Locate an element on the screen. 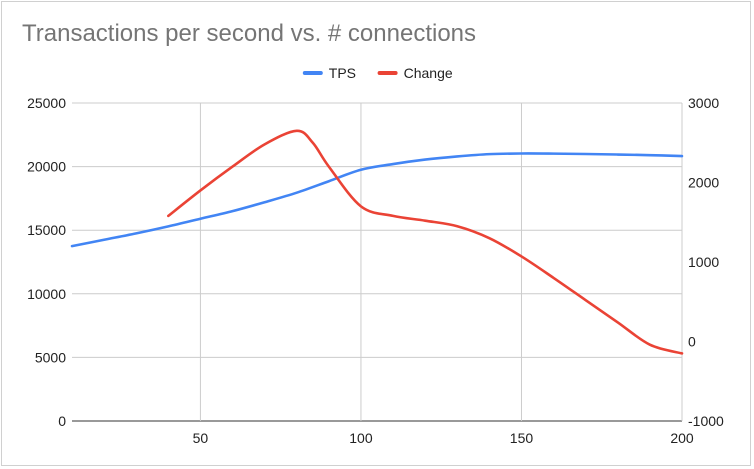  right-tick-label: 0 is located at coordinates (692, 342).